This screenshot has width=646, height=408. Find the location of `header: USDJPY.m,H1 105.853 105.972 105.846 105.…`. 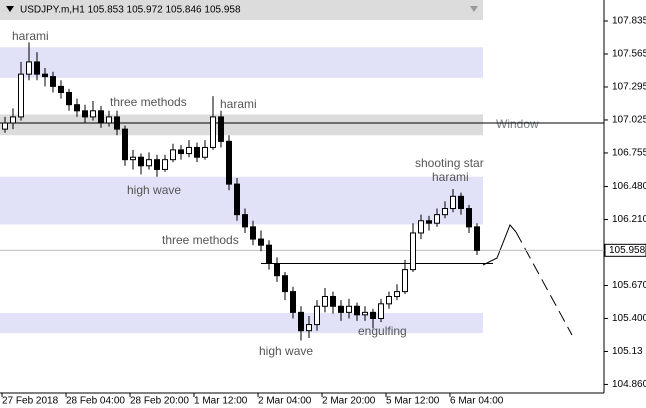

header: USDJPY.m,H1 105.853 105.972 105.846 105.… is located at coordinates (130, 10).